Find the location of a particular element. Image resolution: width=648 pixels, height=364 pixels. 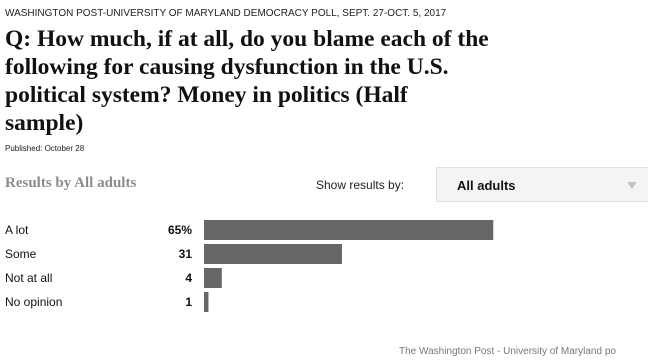

bar-not-at-all is located at coordinates (213, 278).